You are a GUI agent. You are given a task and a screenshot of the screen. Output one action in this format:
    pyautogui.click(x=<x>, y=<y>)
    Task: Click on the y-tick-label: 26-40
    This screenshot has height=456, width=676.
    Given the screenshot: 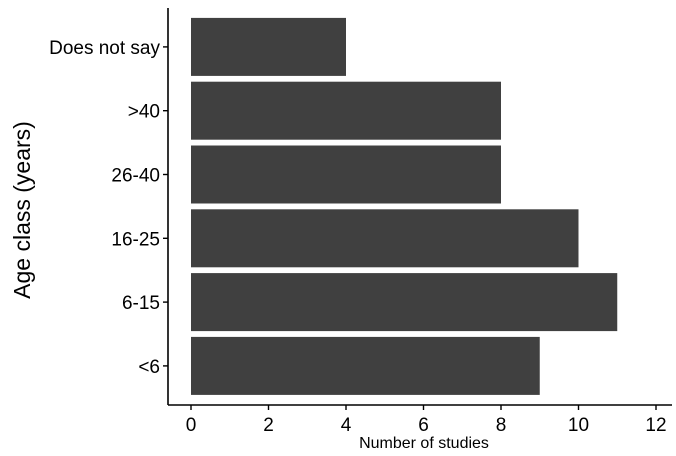 What is the action you would take?
    pyautogui.click(x=135, y=176)
    